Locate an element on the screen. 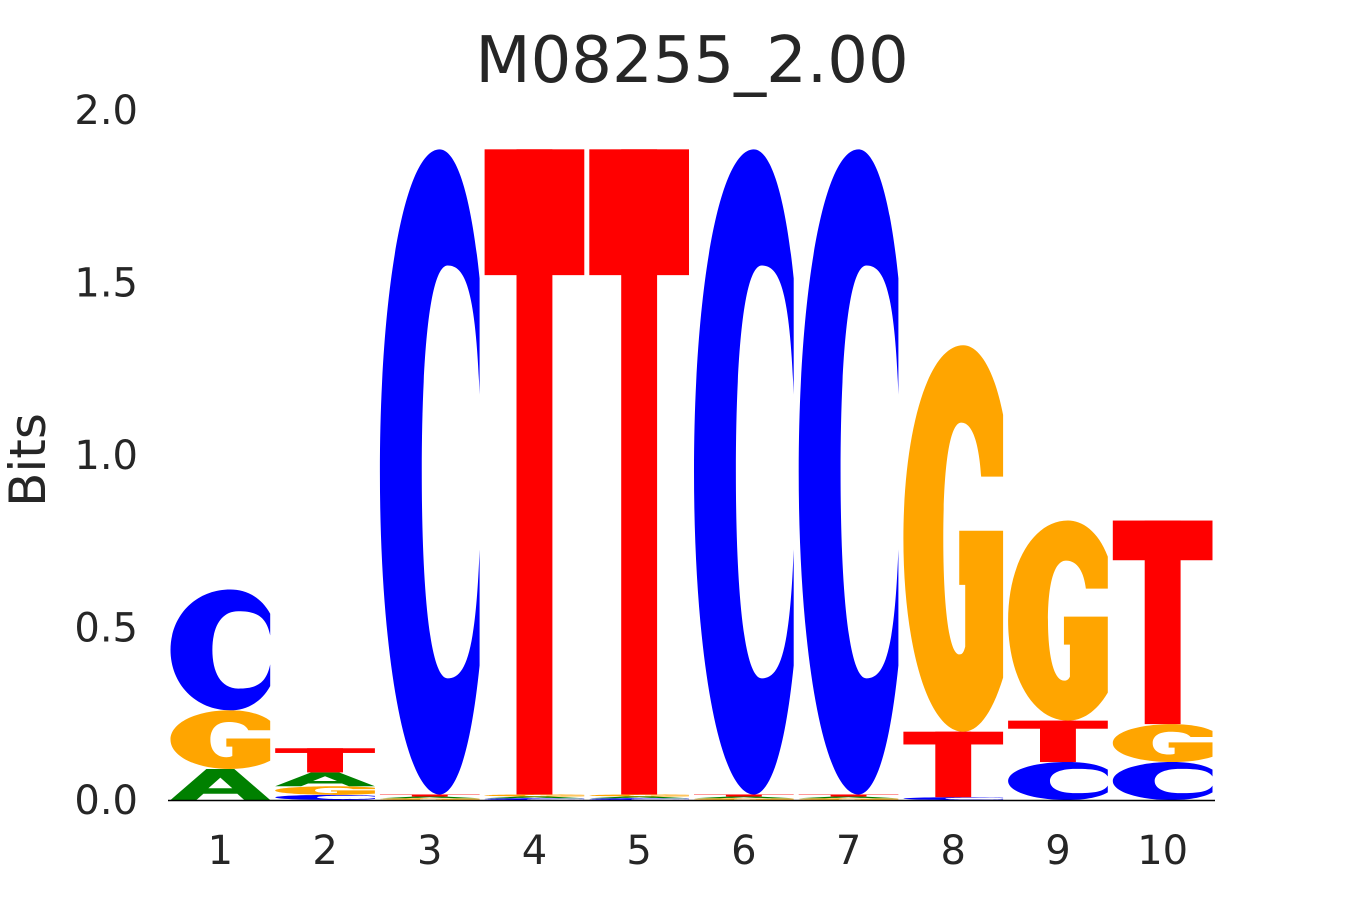  chart-title: M08255_2.00 is located at coordinates (691, 61).